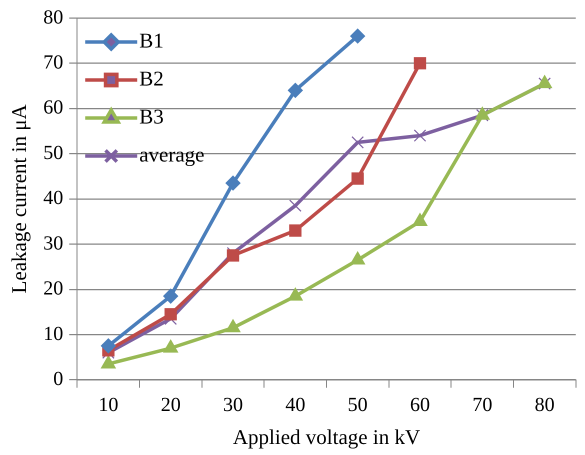 Image resolution: width=585 pixels, height=455 pixels. What do you see at coordinates (53, 333) in the screenshot?
I see `y-tick-label: 10` at bounding box center [53, 333].